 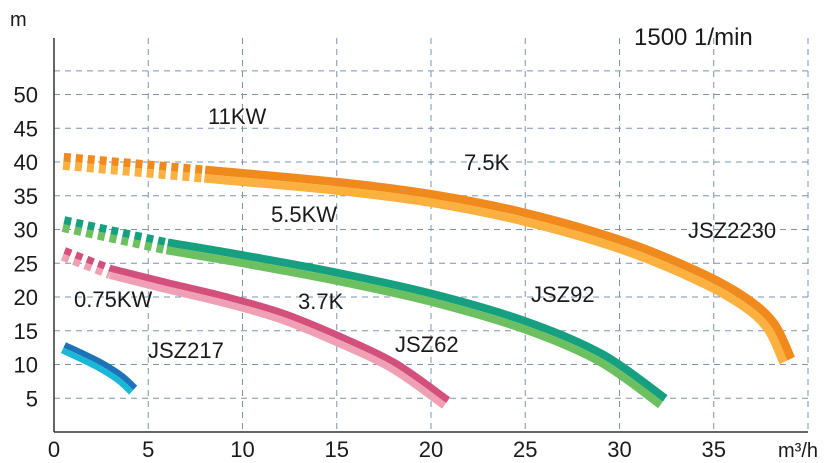 I want to click on y-tick-label: 30, so click(x=26, y=230).